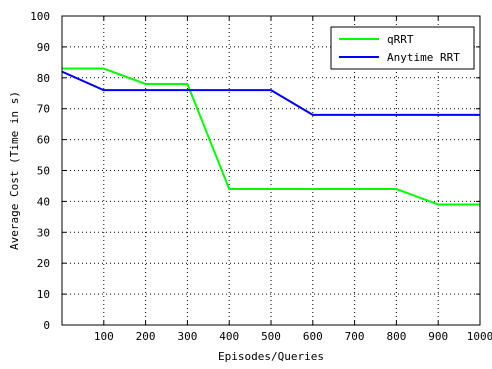 Image resolution: width=492 pixels, height=369 pixels. What do you see at coordinates (104, 336) in the screenshot?
I see `x-tick-label: 100` at bounding box center [104, 336].